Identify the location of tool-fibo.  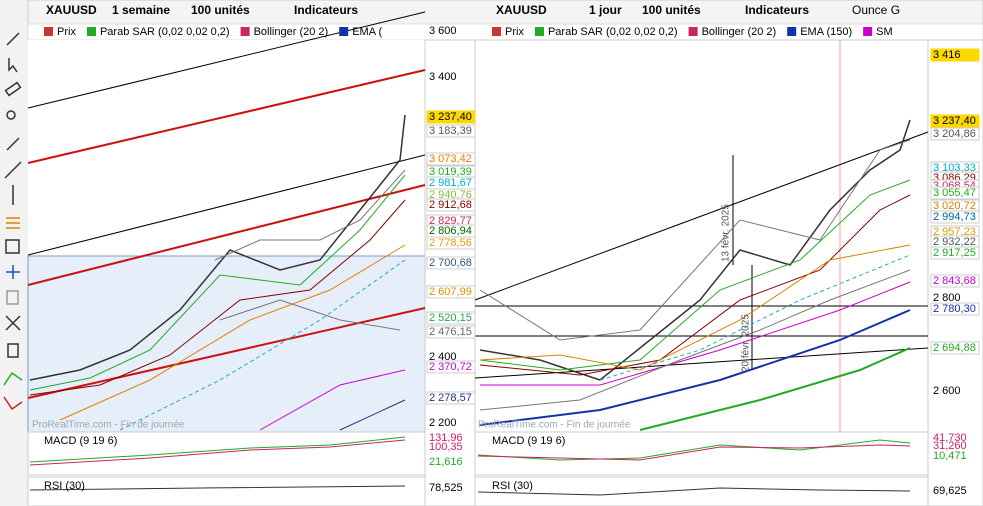
(13, 223).